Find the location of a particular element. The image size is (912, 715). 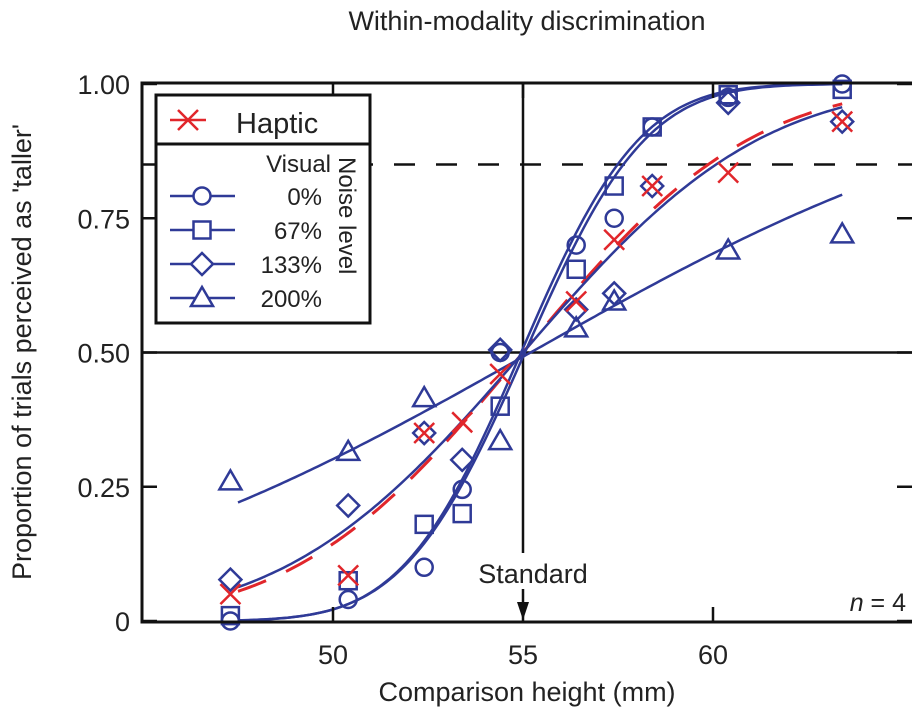

legend-entry-label: 133% is located at coordinates (291, 265).